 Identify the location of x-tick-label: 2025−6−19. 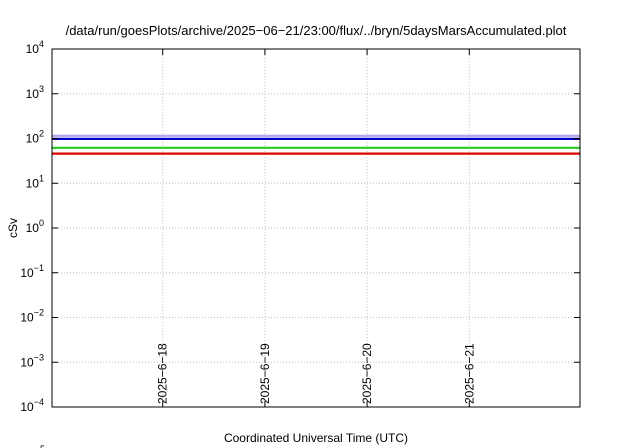
(265, 373).